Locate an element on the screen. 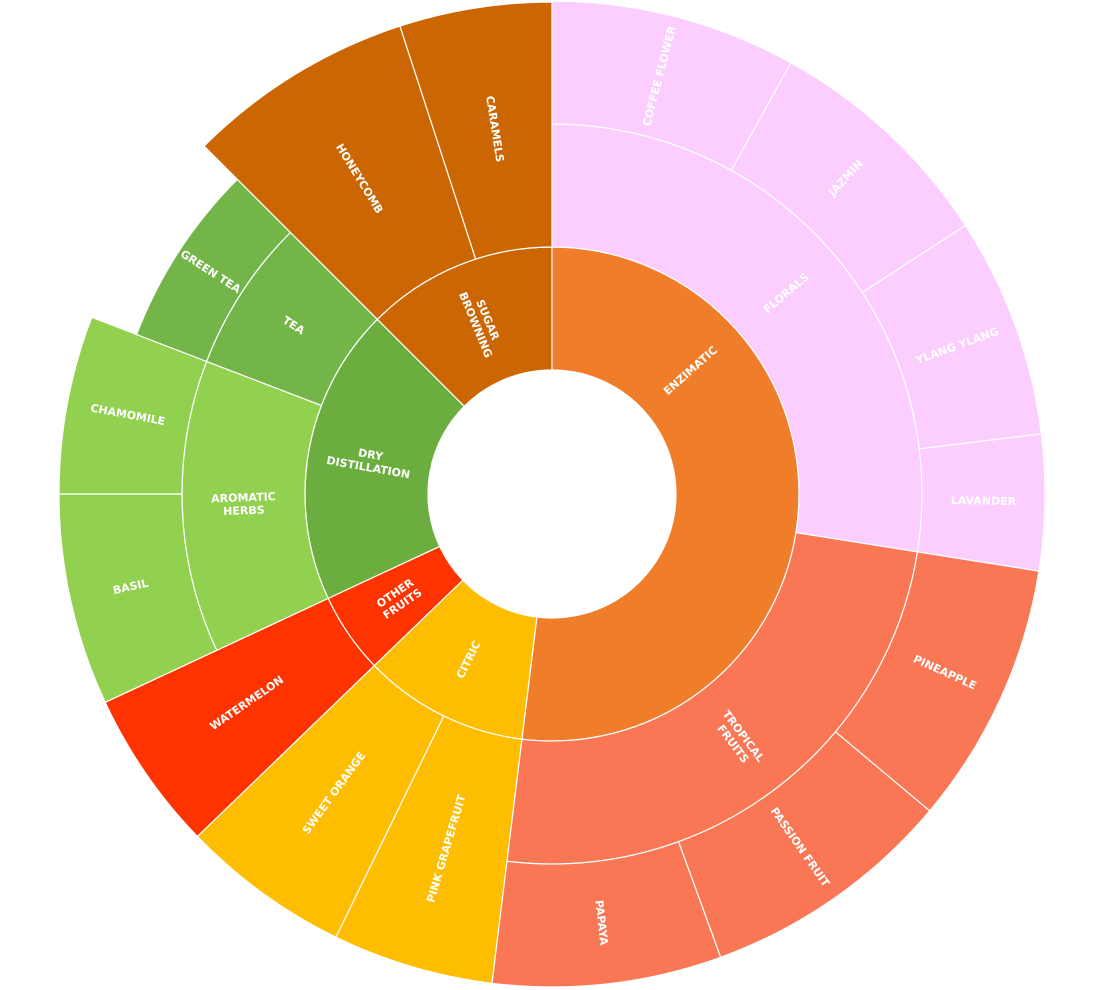  label-papaya: PAPAYA is located at coordinates (601, 922).